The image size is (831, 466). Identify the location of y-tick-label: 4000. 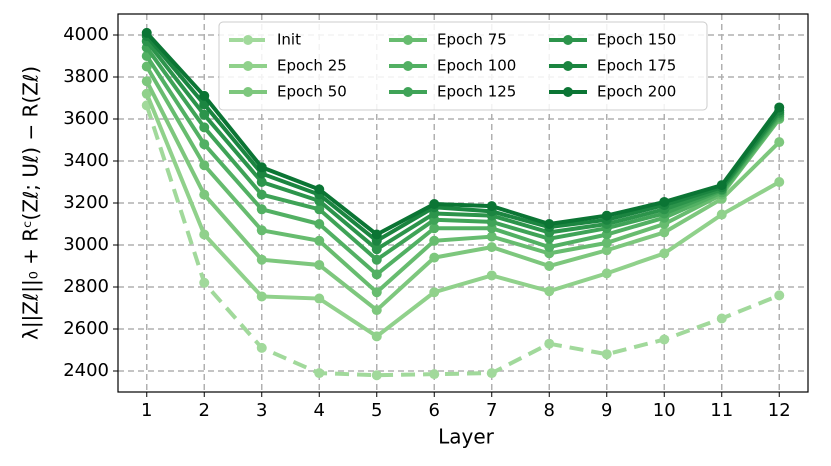
(86, 34).